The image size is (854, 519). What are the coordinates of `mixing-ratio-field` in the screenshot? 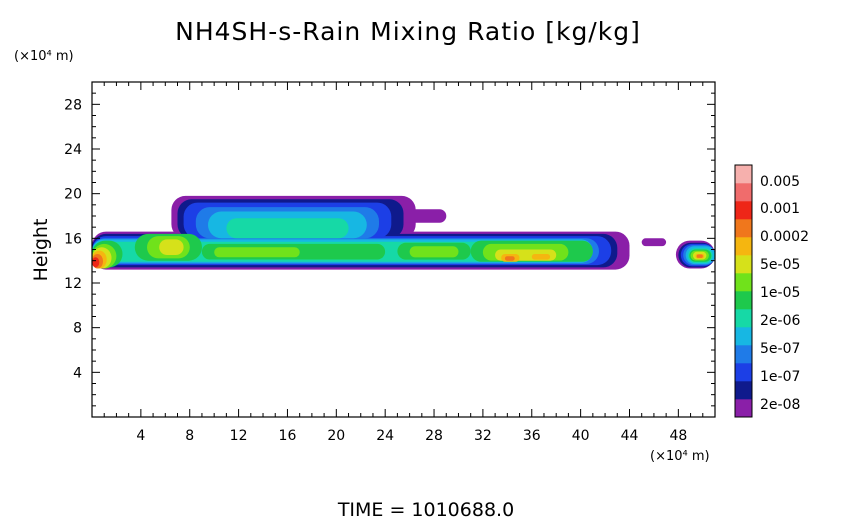 It's located at (403, 232).